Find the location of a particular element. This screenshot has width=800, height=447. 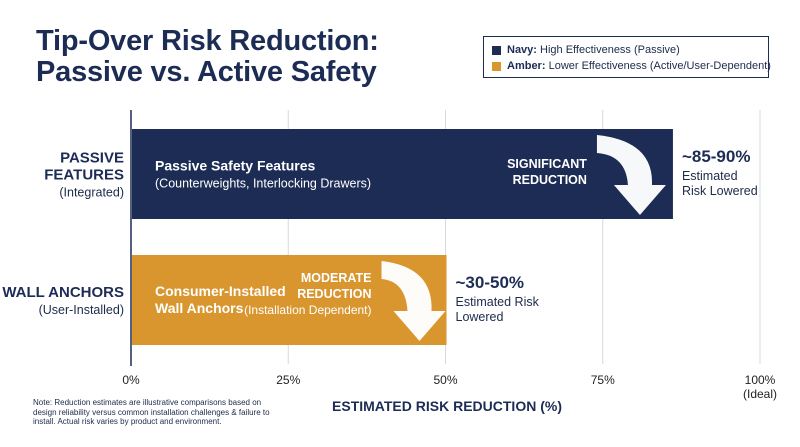

x-tick-label-line: 50% is located at coordinates (445, 380).